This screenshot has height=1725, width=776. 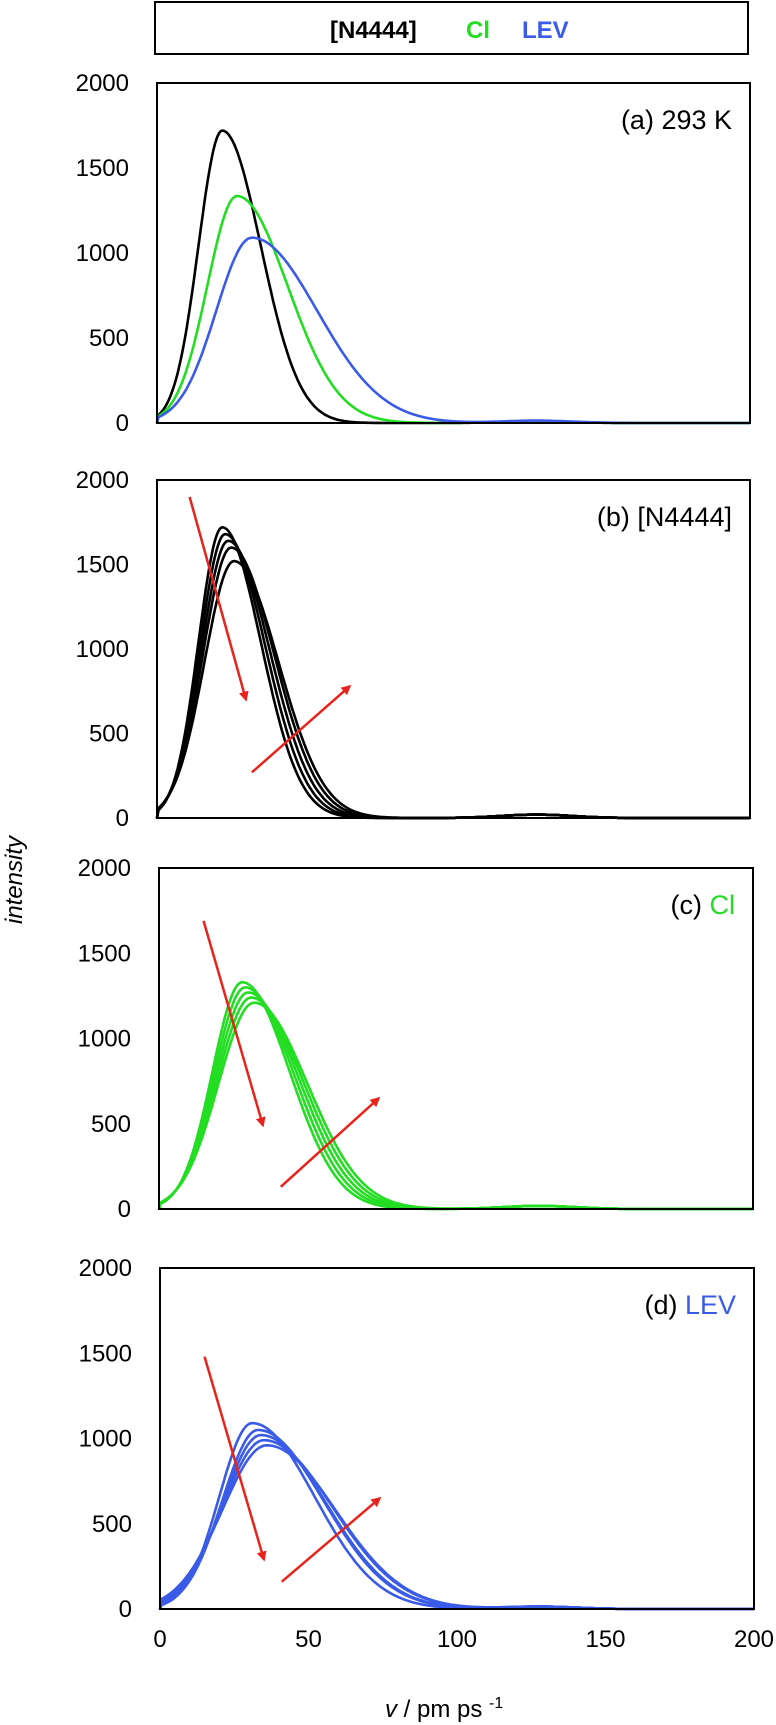 What do you see at coordinates (696, 120) in the screenshot?
I see `panel-label-text: 293 K` at bounding box center [696, 120].